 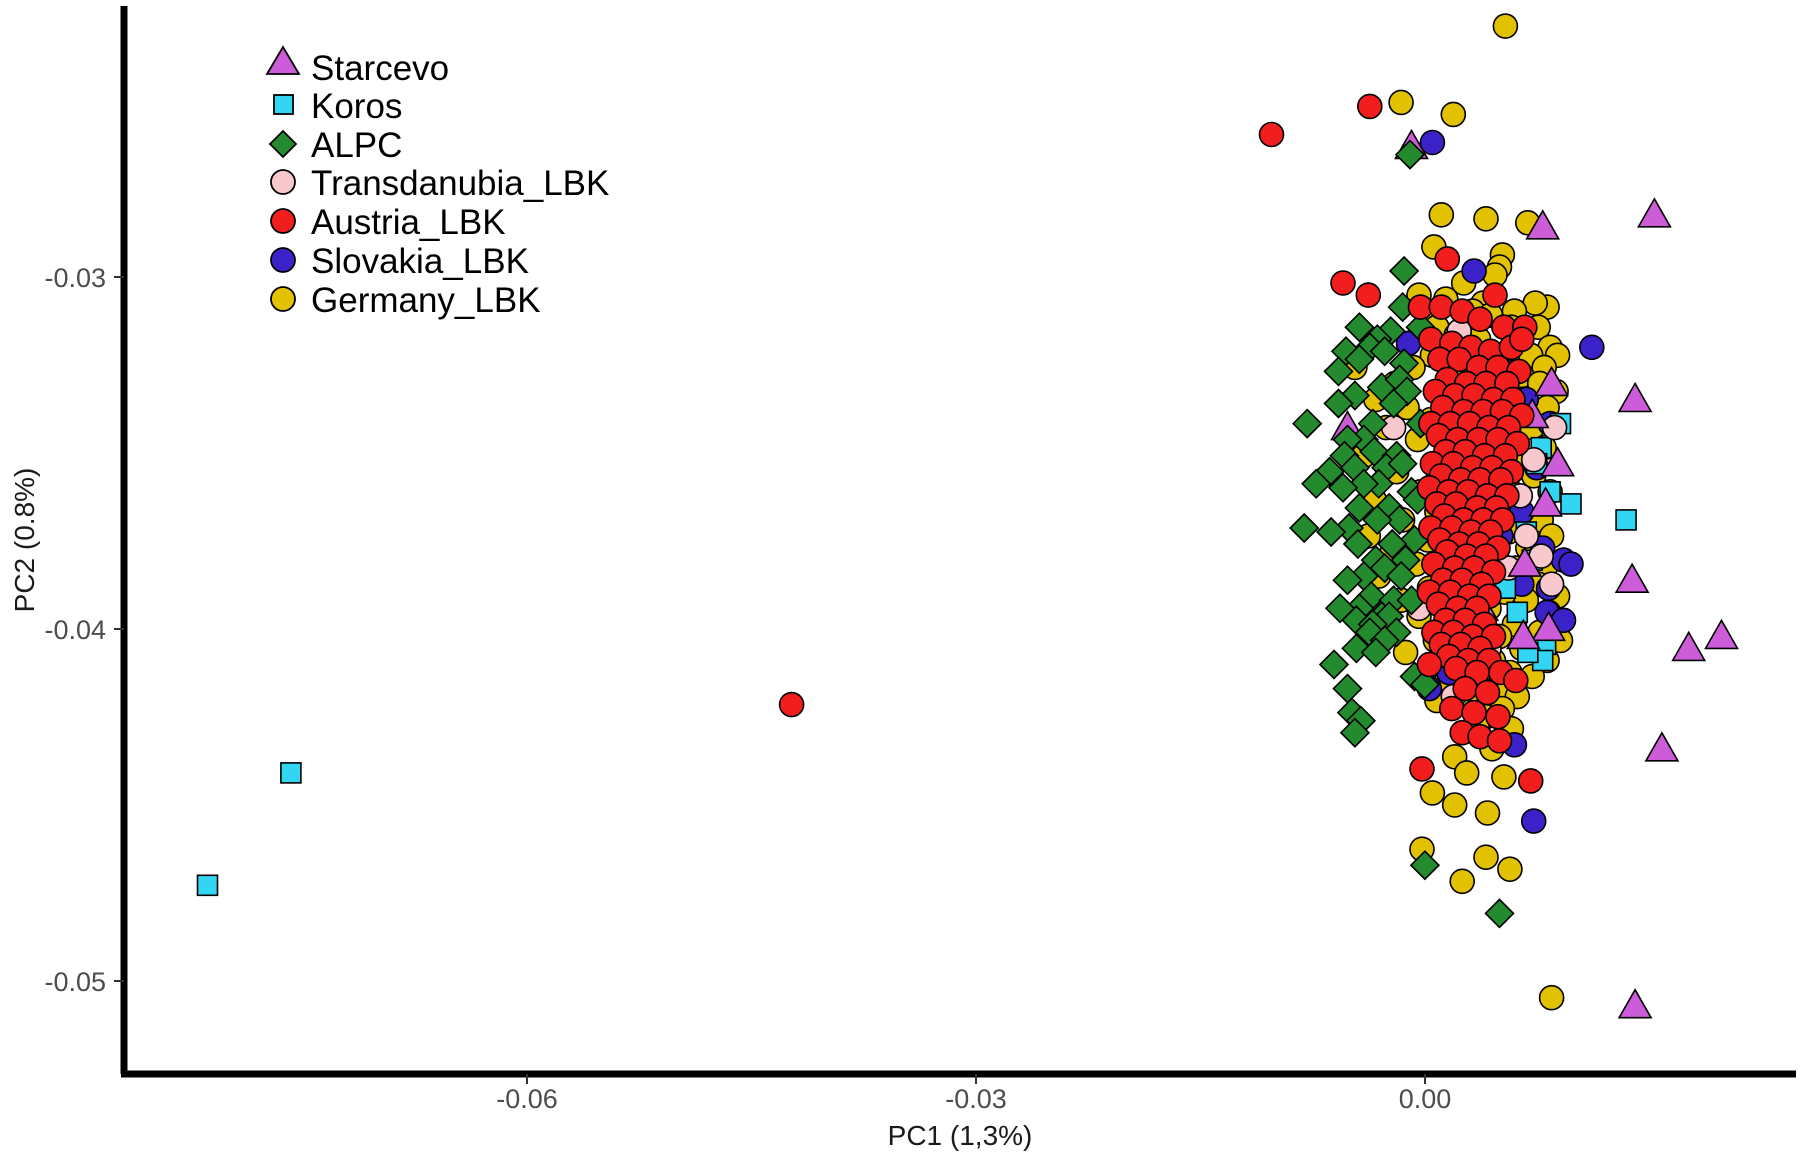 I want to click on legend-item: Slovakia_LBK, so click(x=399, y=261).